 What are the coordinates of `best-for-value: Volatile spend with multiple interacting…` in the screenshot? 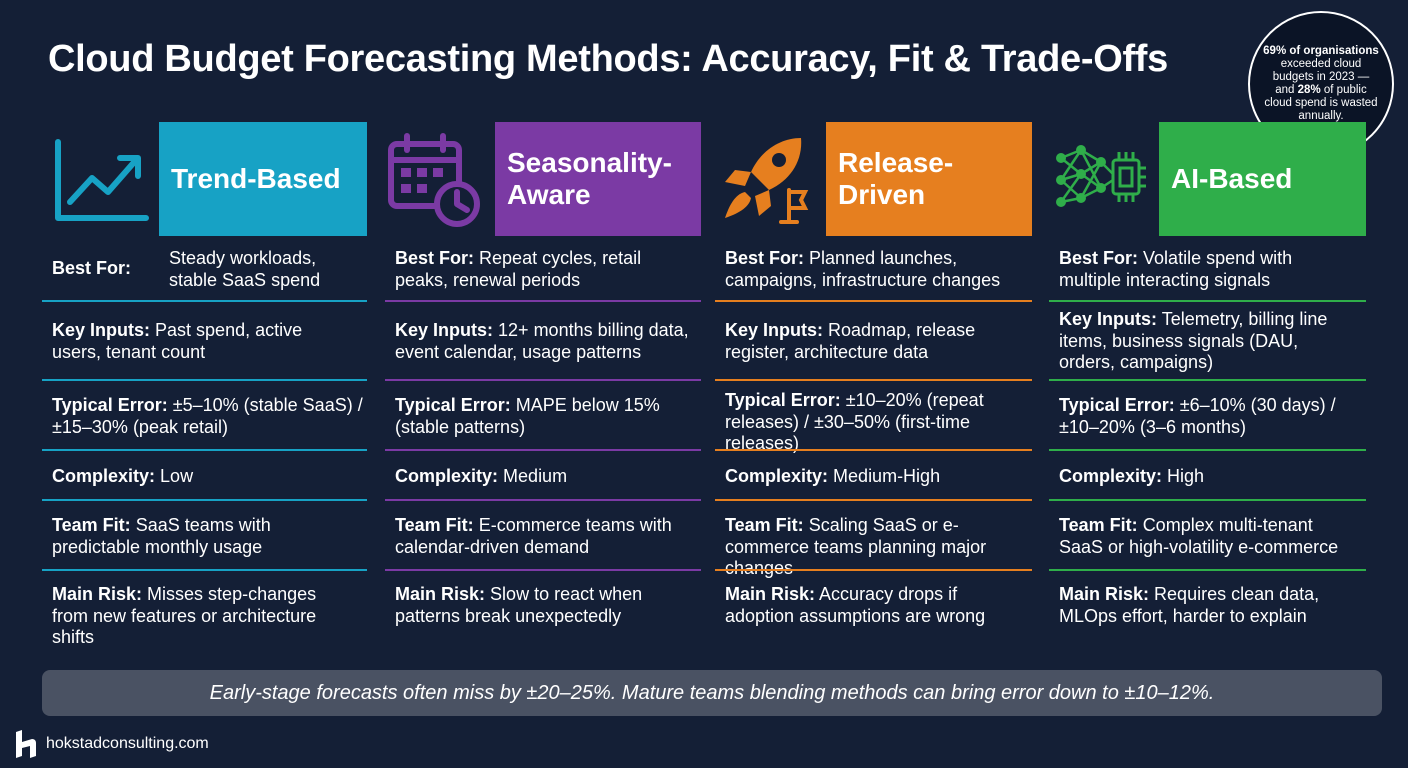 It's located at (1176, 269).